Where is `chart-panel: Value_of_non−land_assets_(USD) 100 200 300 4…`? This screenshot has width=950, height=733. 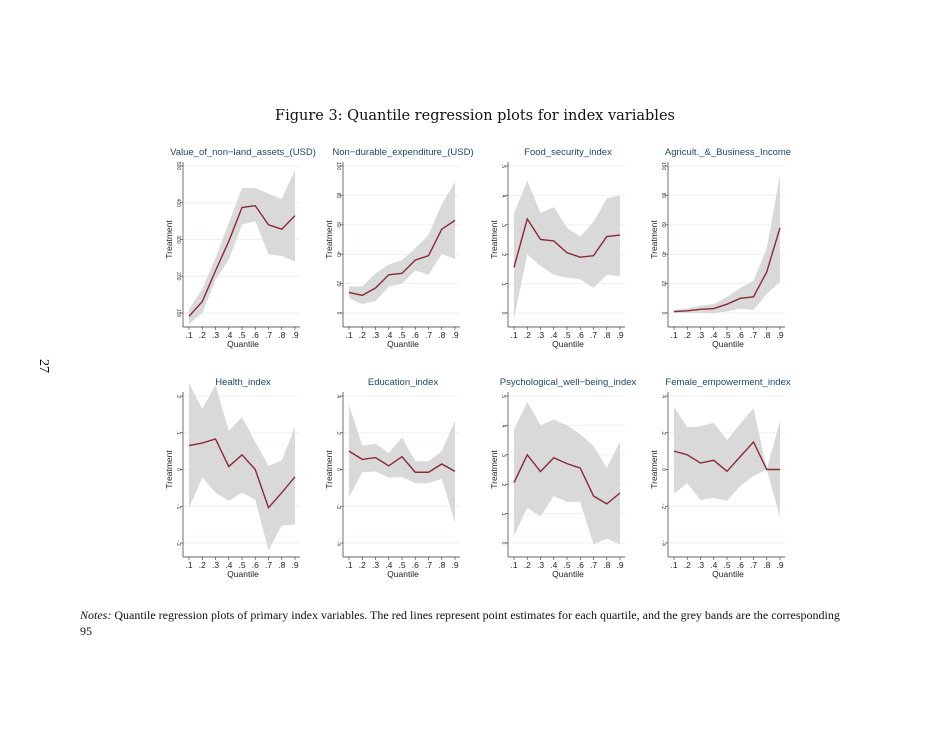
chart-panel: Value_of_non−land_assets_(USD) 100 200 300 4… is located at coordinates (240, 248).